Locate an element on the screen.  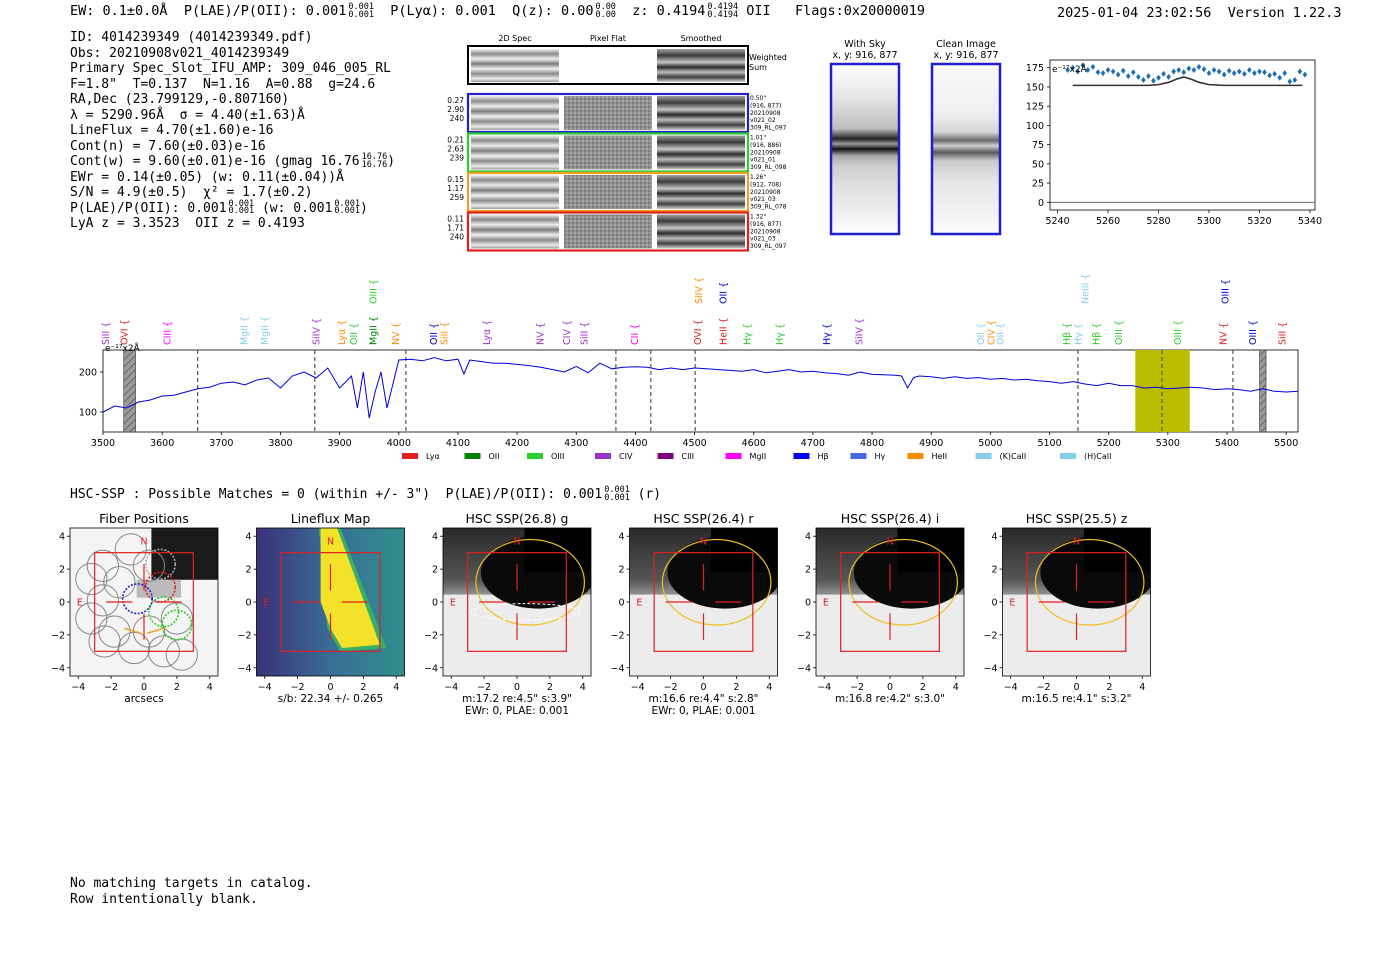
ssp-summary-suffix: (r) is located at coordinates (649, 494).